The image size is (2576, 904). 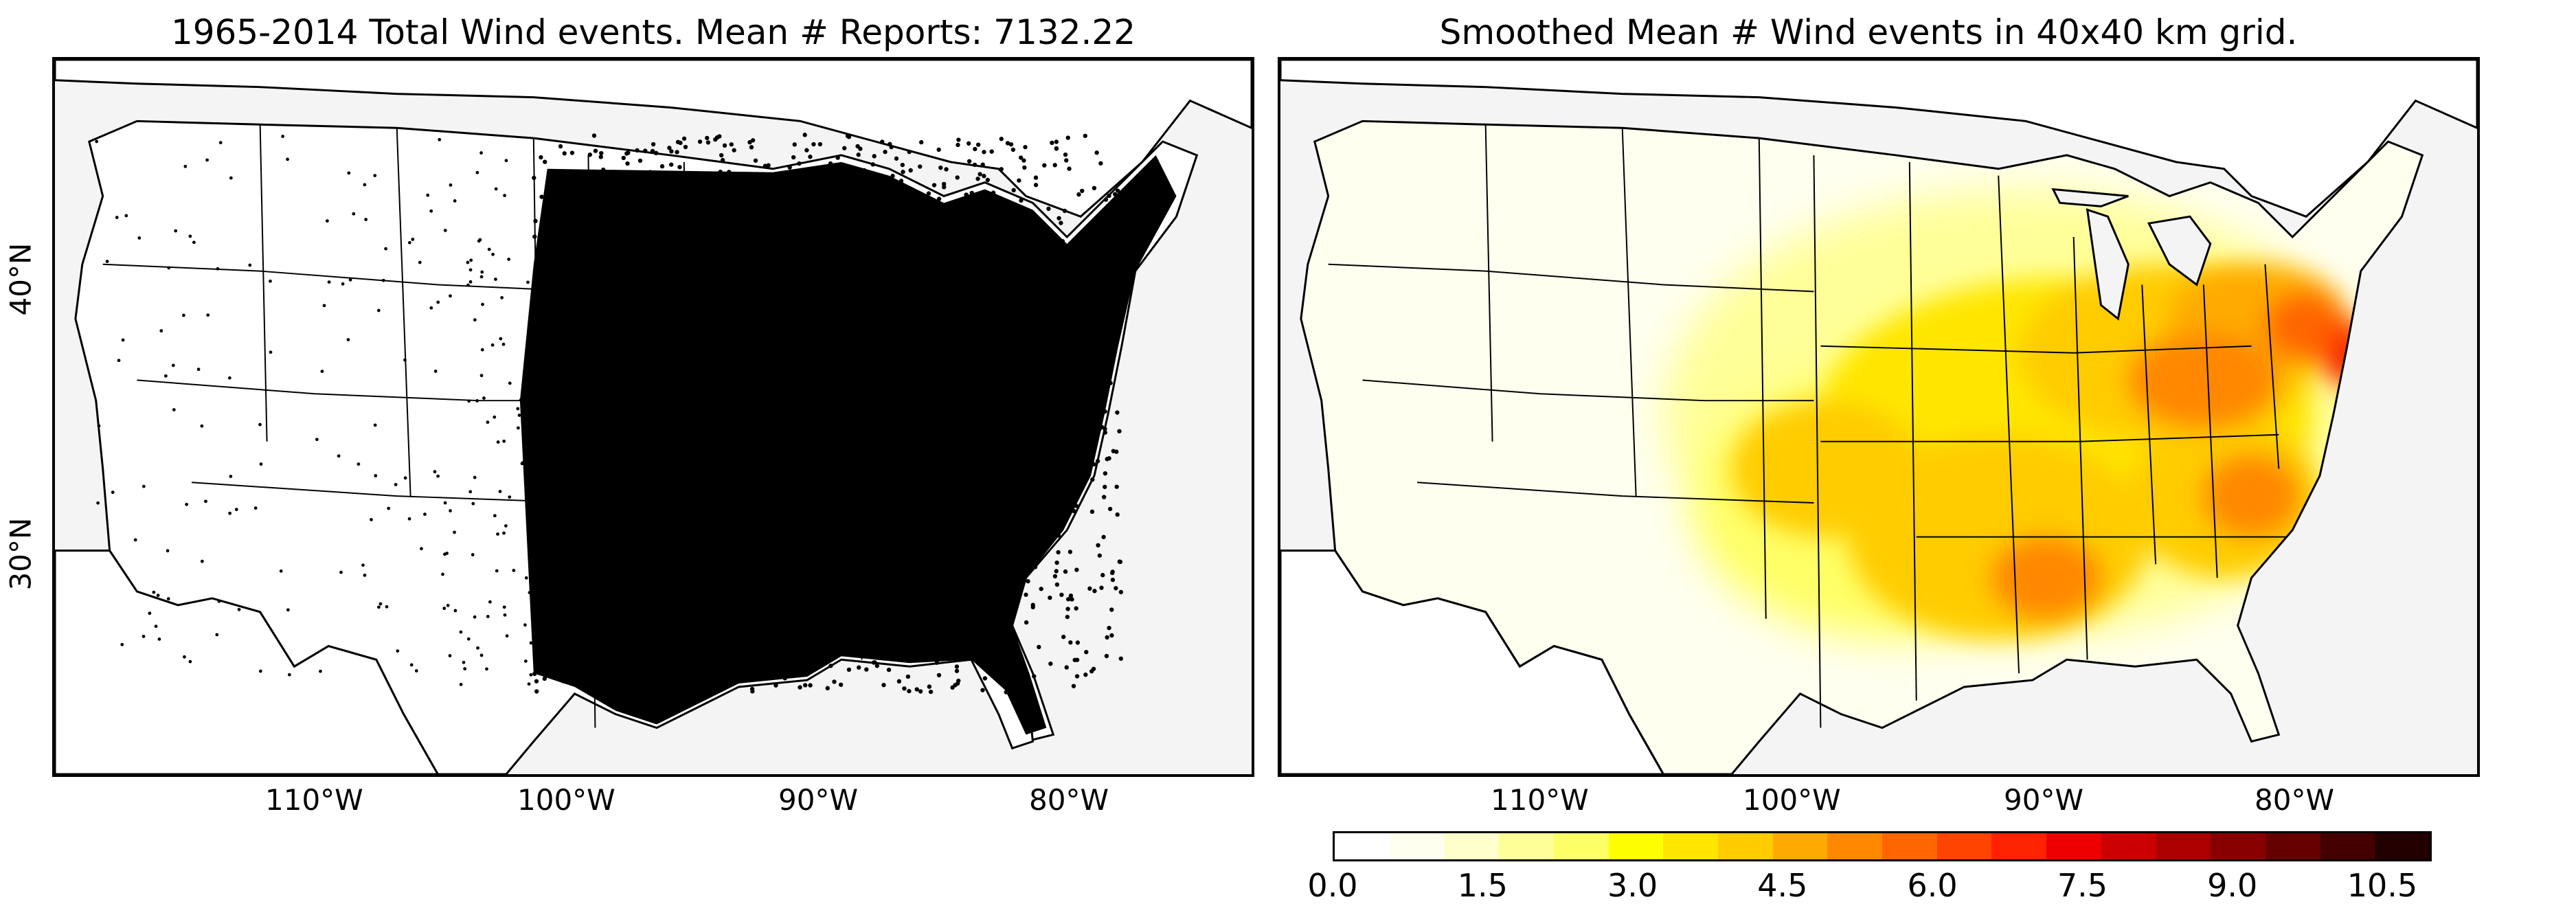 I want to click on colorbar-tick-label: 6.0, so click(x=1932, y=885).